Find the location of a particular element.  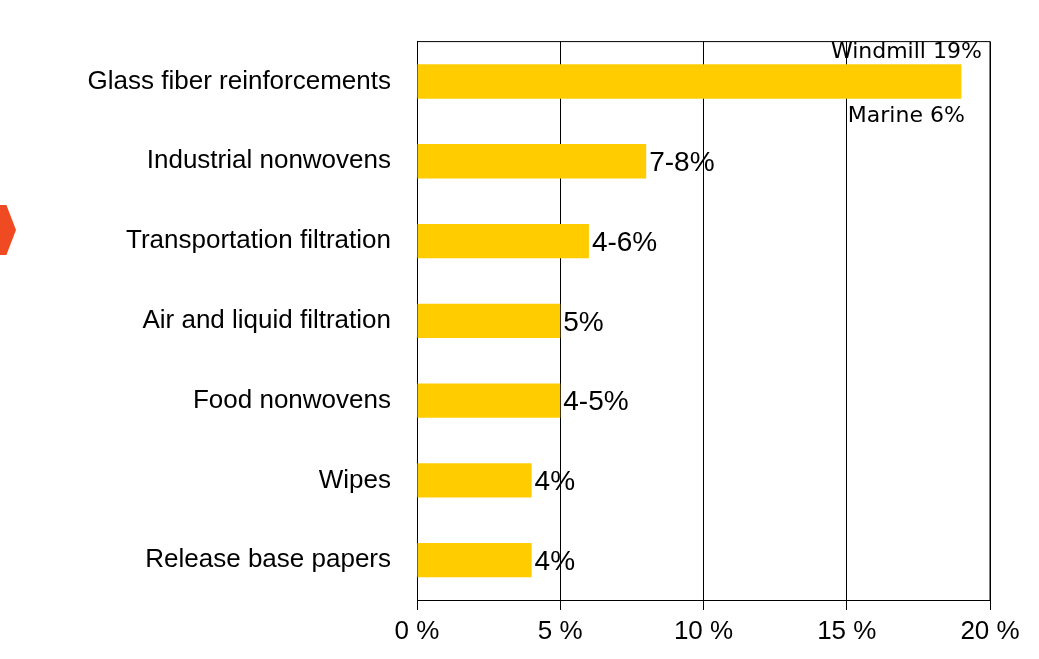

y-tick-label: Transportation filtration is located at coordinates (258, 239).